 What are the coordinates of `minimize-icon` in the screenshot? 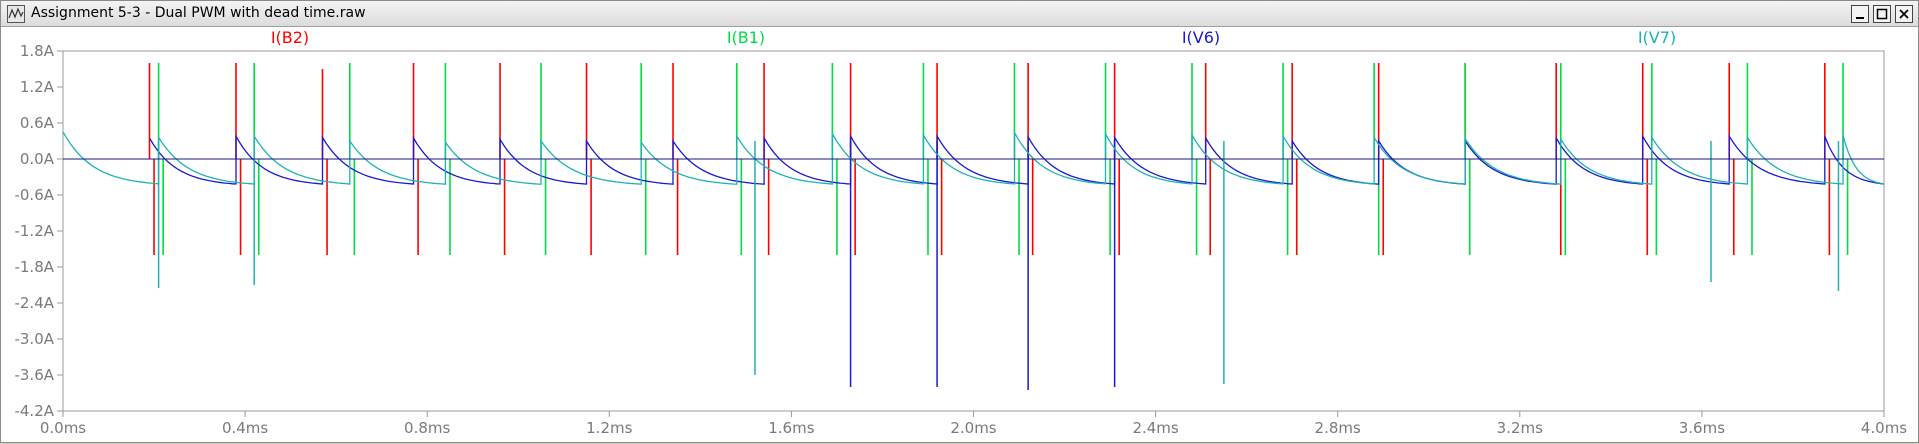 It's located at (1860, 18).